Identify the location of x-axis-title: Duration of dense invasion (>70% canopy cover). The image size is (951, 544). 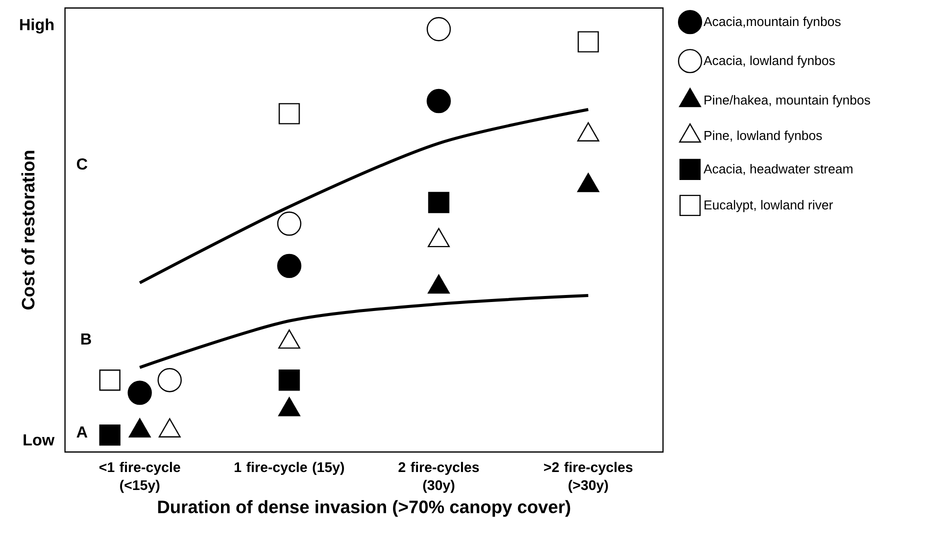
(364, 508).